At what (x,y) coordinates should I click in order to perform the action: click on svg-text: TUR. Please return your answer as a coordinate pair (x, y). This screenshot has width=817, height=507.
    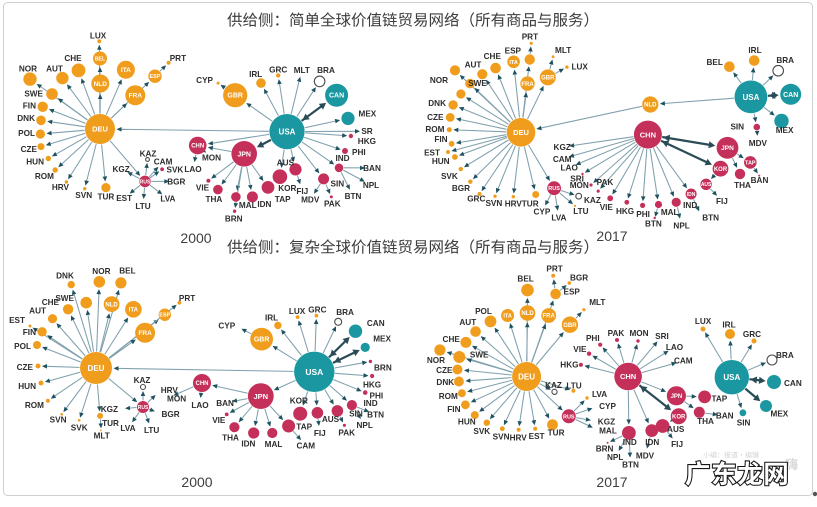
    Looking at the image, I should click on (105, 197).